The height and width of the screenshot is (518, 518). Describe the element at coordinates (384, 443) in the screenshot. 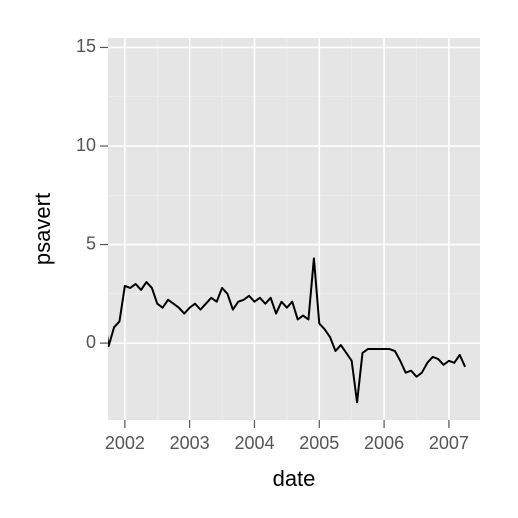

I see `x-tick-label: 2006` at that location.